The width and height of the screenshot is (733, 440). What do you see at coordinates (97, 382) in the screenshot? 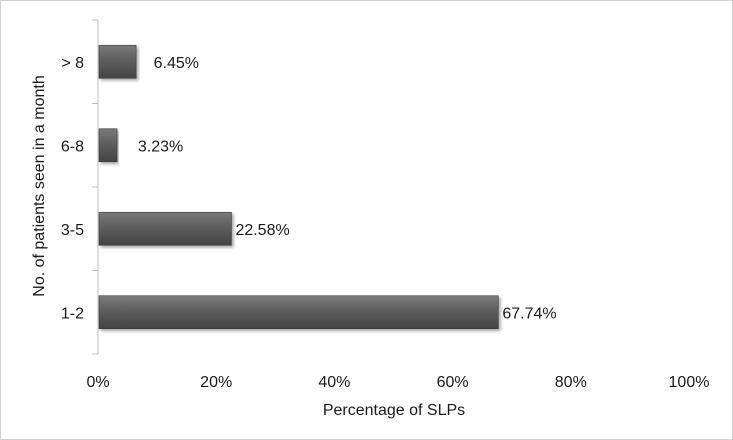
I see `x-tick-label: 0%` at bounding box center [97, 382].